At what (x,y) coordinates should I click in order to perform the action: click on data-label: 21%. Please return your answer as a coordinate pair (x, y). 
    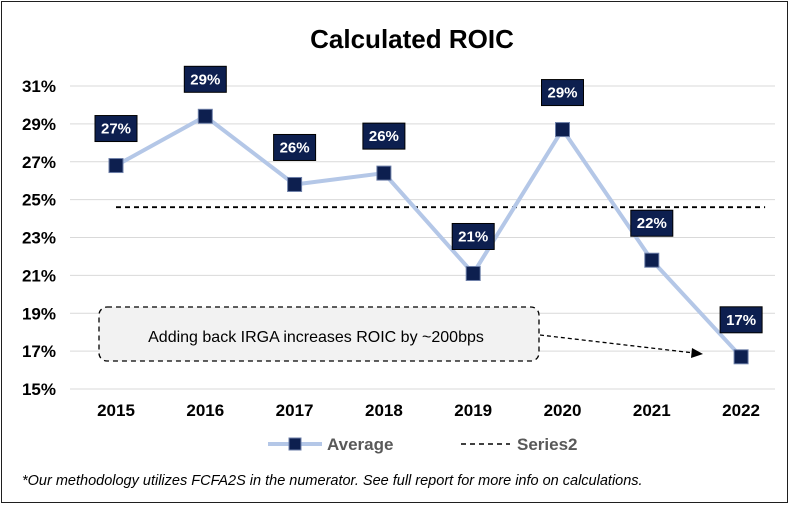
    Looking at the image, I should click on (473, 236).